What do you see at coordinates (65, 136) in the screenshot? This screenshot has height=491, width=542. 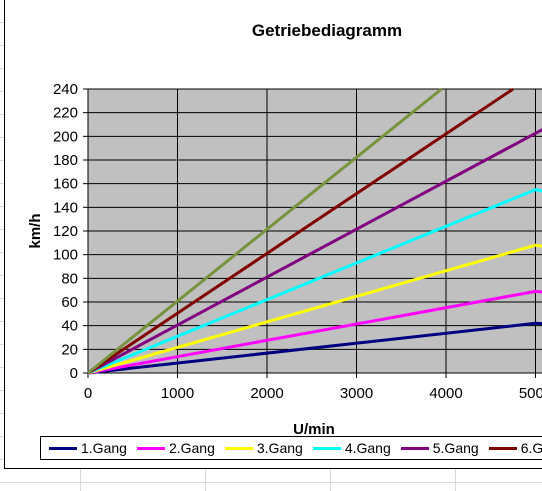 I see `y-tick-label: 200` at bounding box center [65, 136].